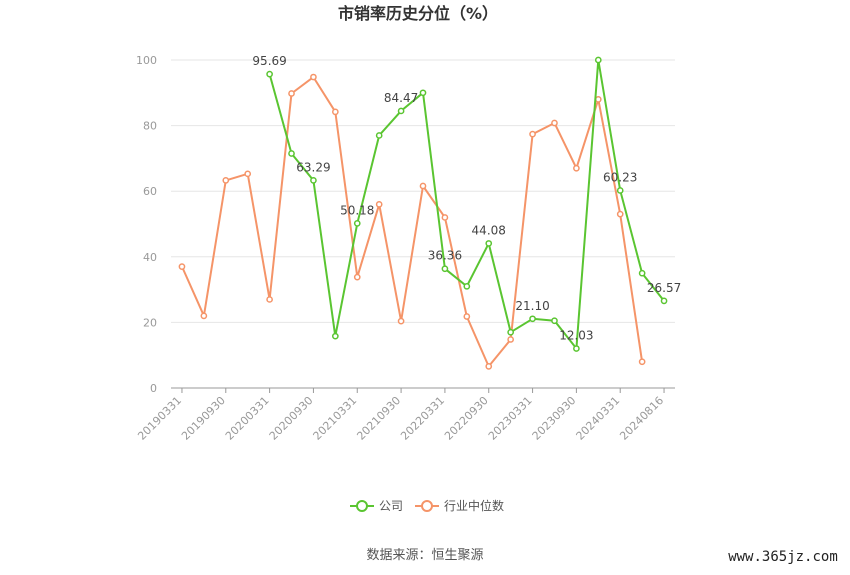  What do you see at coordinates (150, 257) in the screenshot?
I see `y-tick-label: 40` at bounding box center [150, 257].